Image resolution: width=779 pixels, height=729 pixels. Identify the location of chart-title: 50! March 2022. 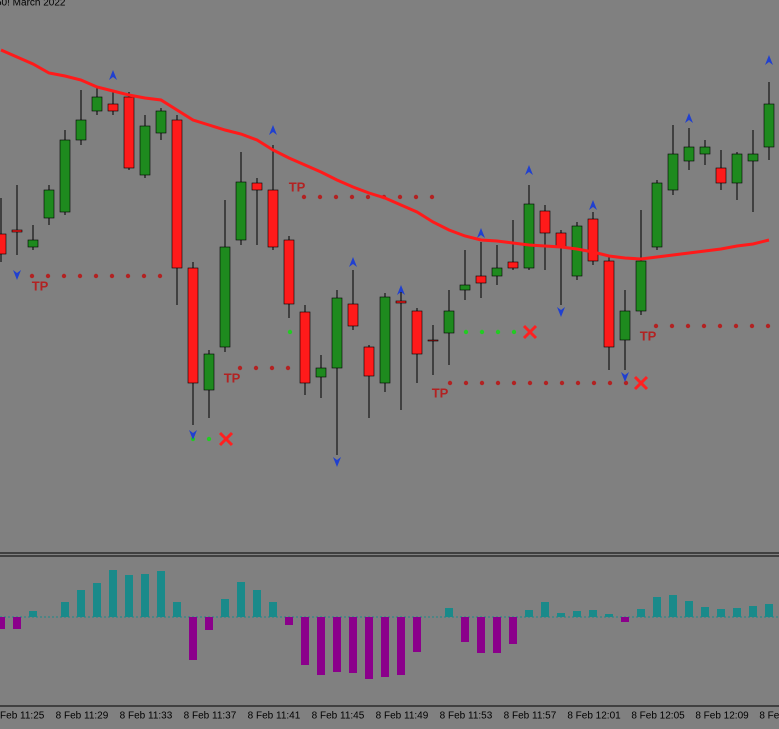
(33, 4).